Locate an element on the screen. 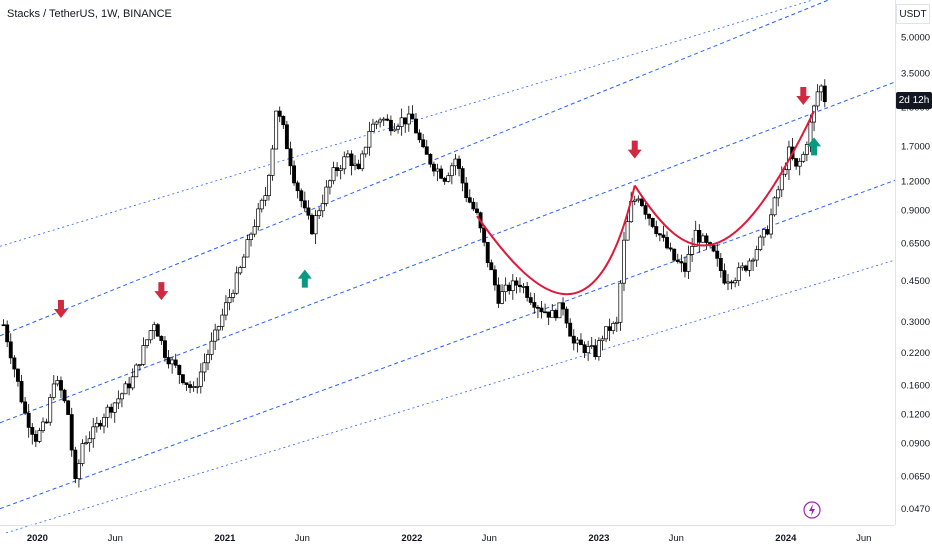  y-tick-label: 0.3000 is located at coordinates (915, 322).